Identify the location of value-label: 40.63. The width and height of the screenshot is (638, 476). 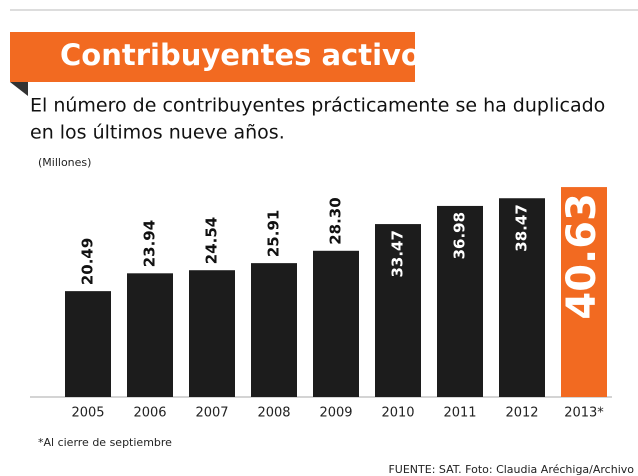
(582, 256).